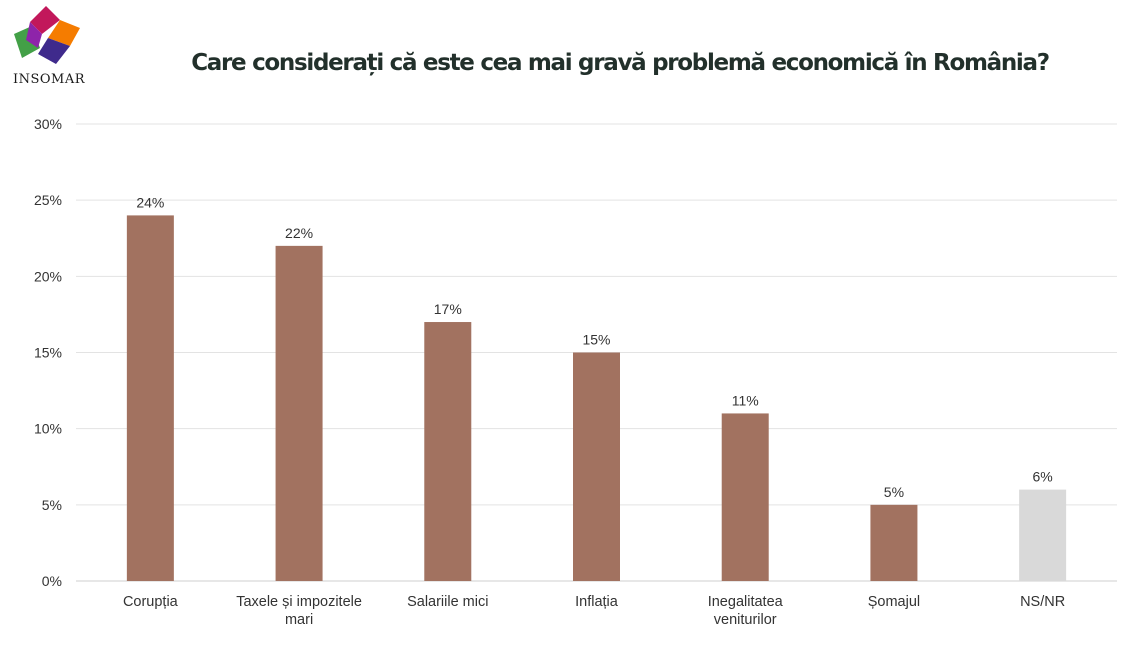  What do you see at coordinates (151, 602) in the screenshot?
I see `category-label: Corupția` at bounding box center [151, 602].